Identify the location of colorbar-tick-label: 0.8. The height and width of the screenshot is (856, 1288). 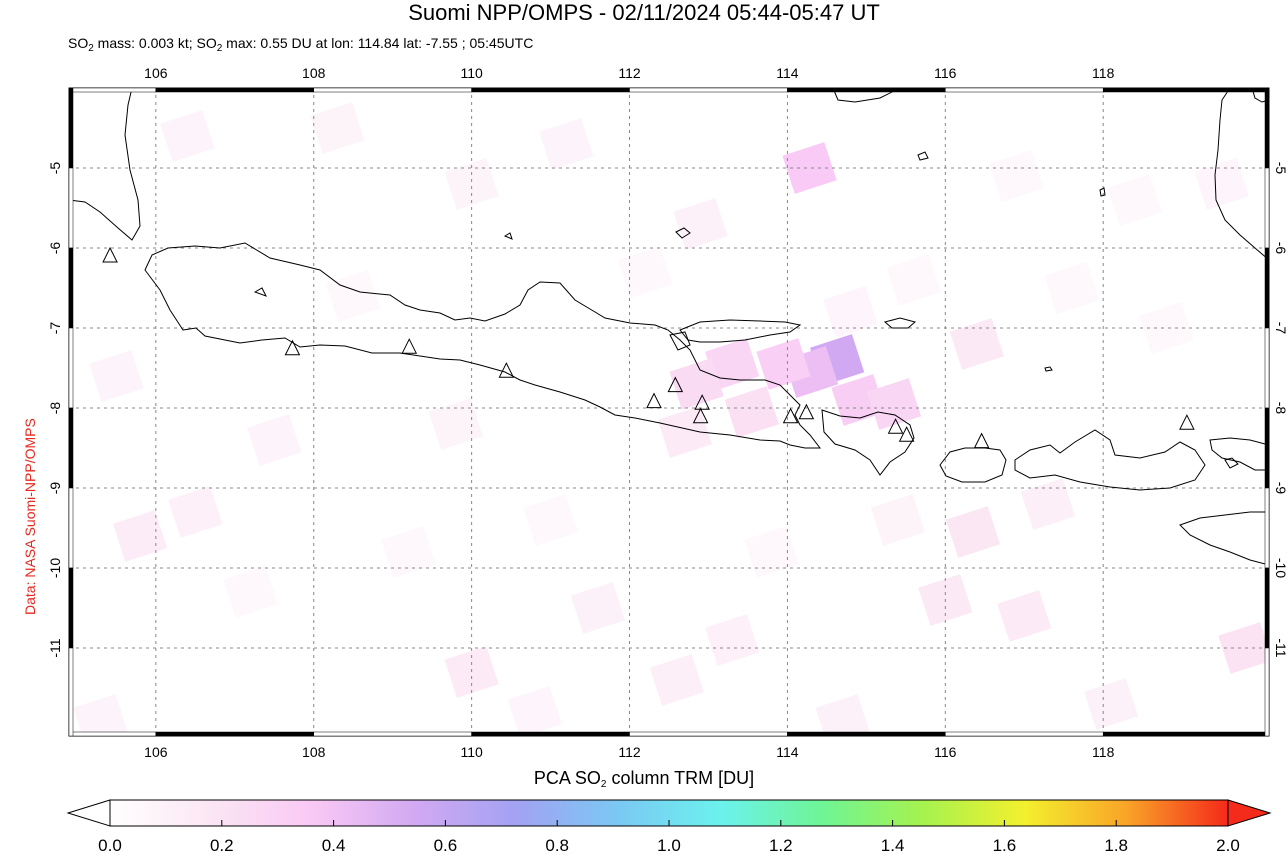
(557, 845).